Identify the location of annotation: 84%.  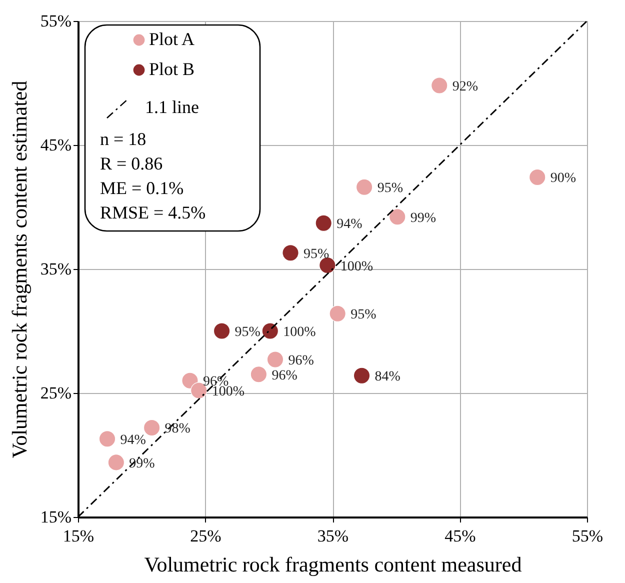
(387, 377).